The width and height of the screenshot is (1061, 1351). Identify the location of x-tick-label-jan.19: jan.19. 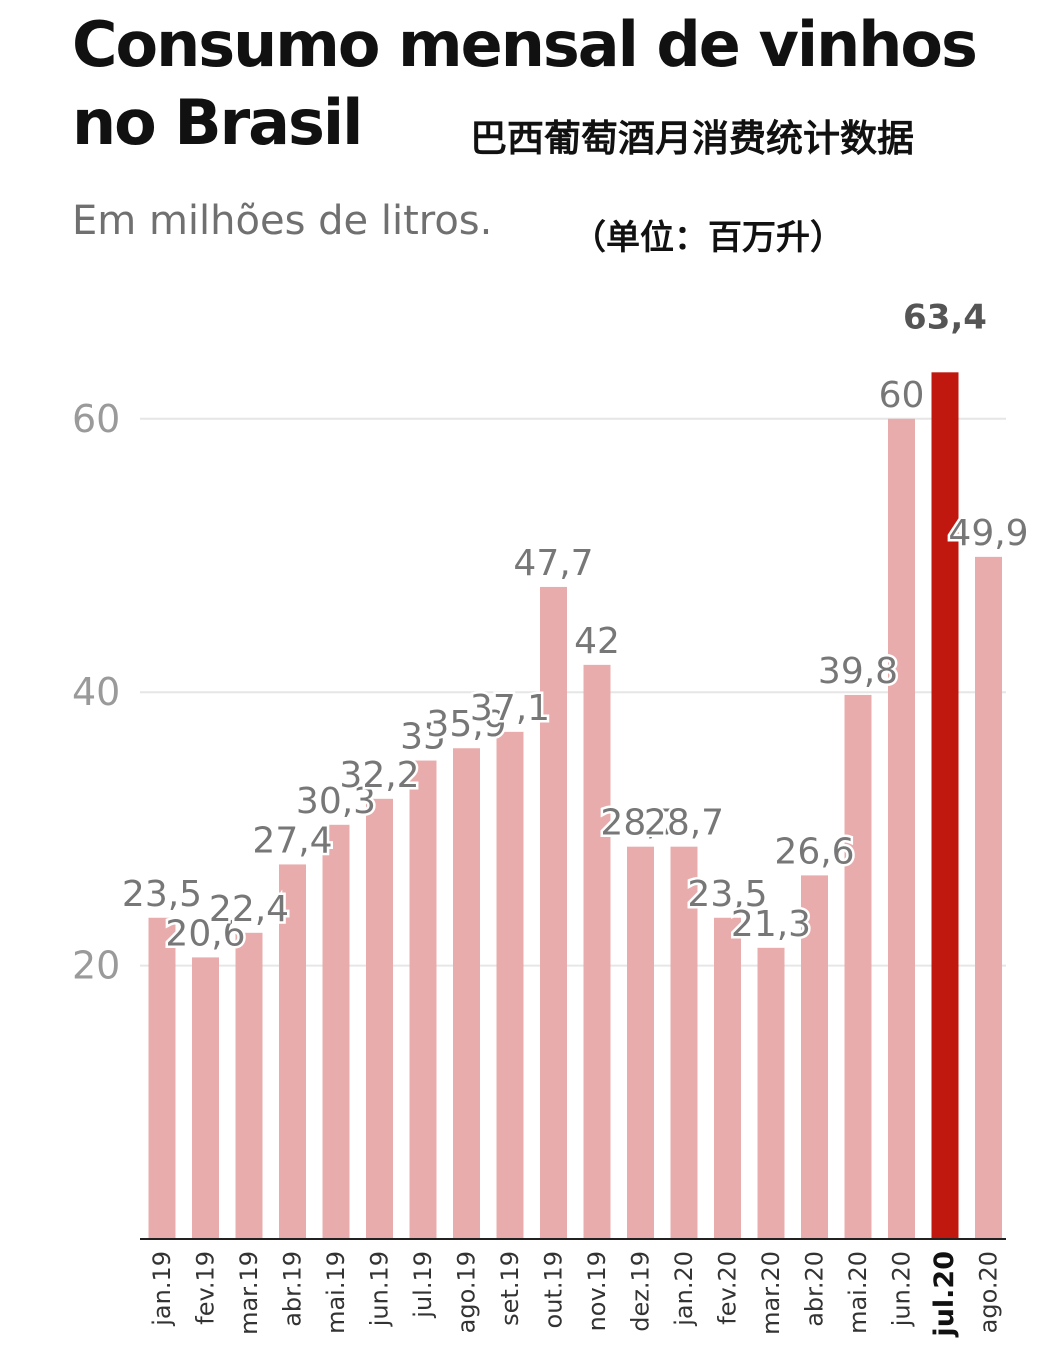
(162, 1289).